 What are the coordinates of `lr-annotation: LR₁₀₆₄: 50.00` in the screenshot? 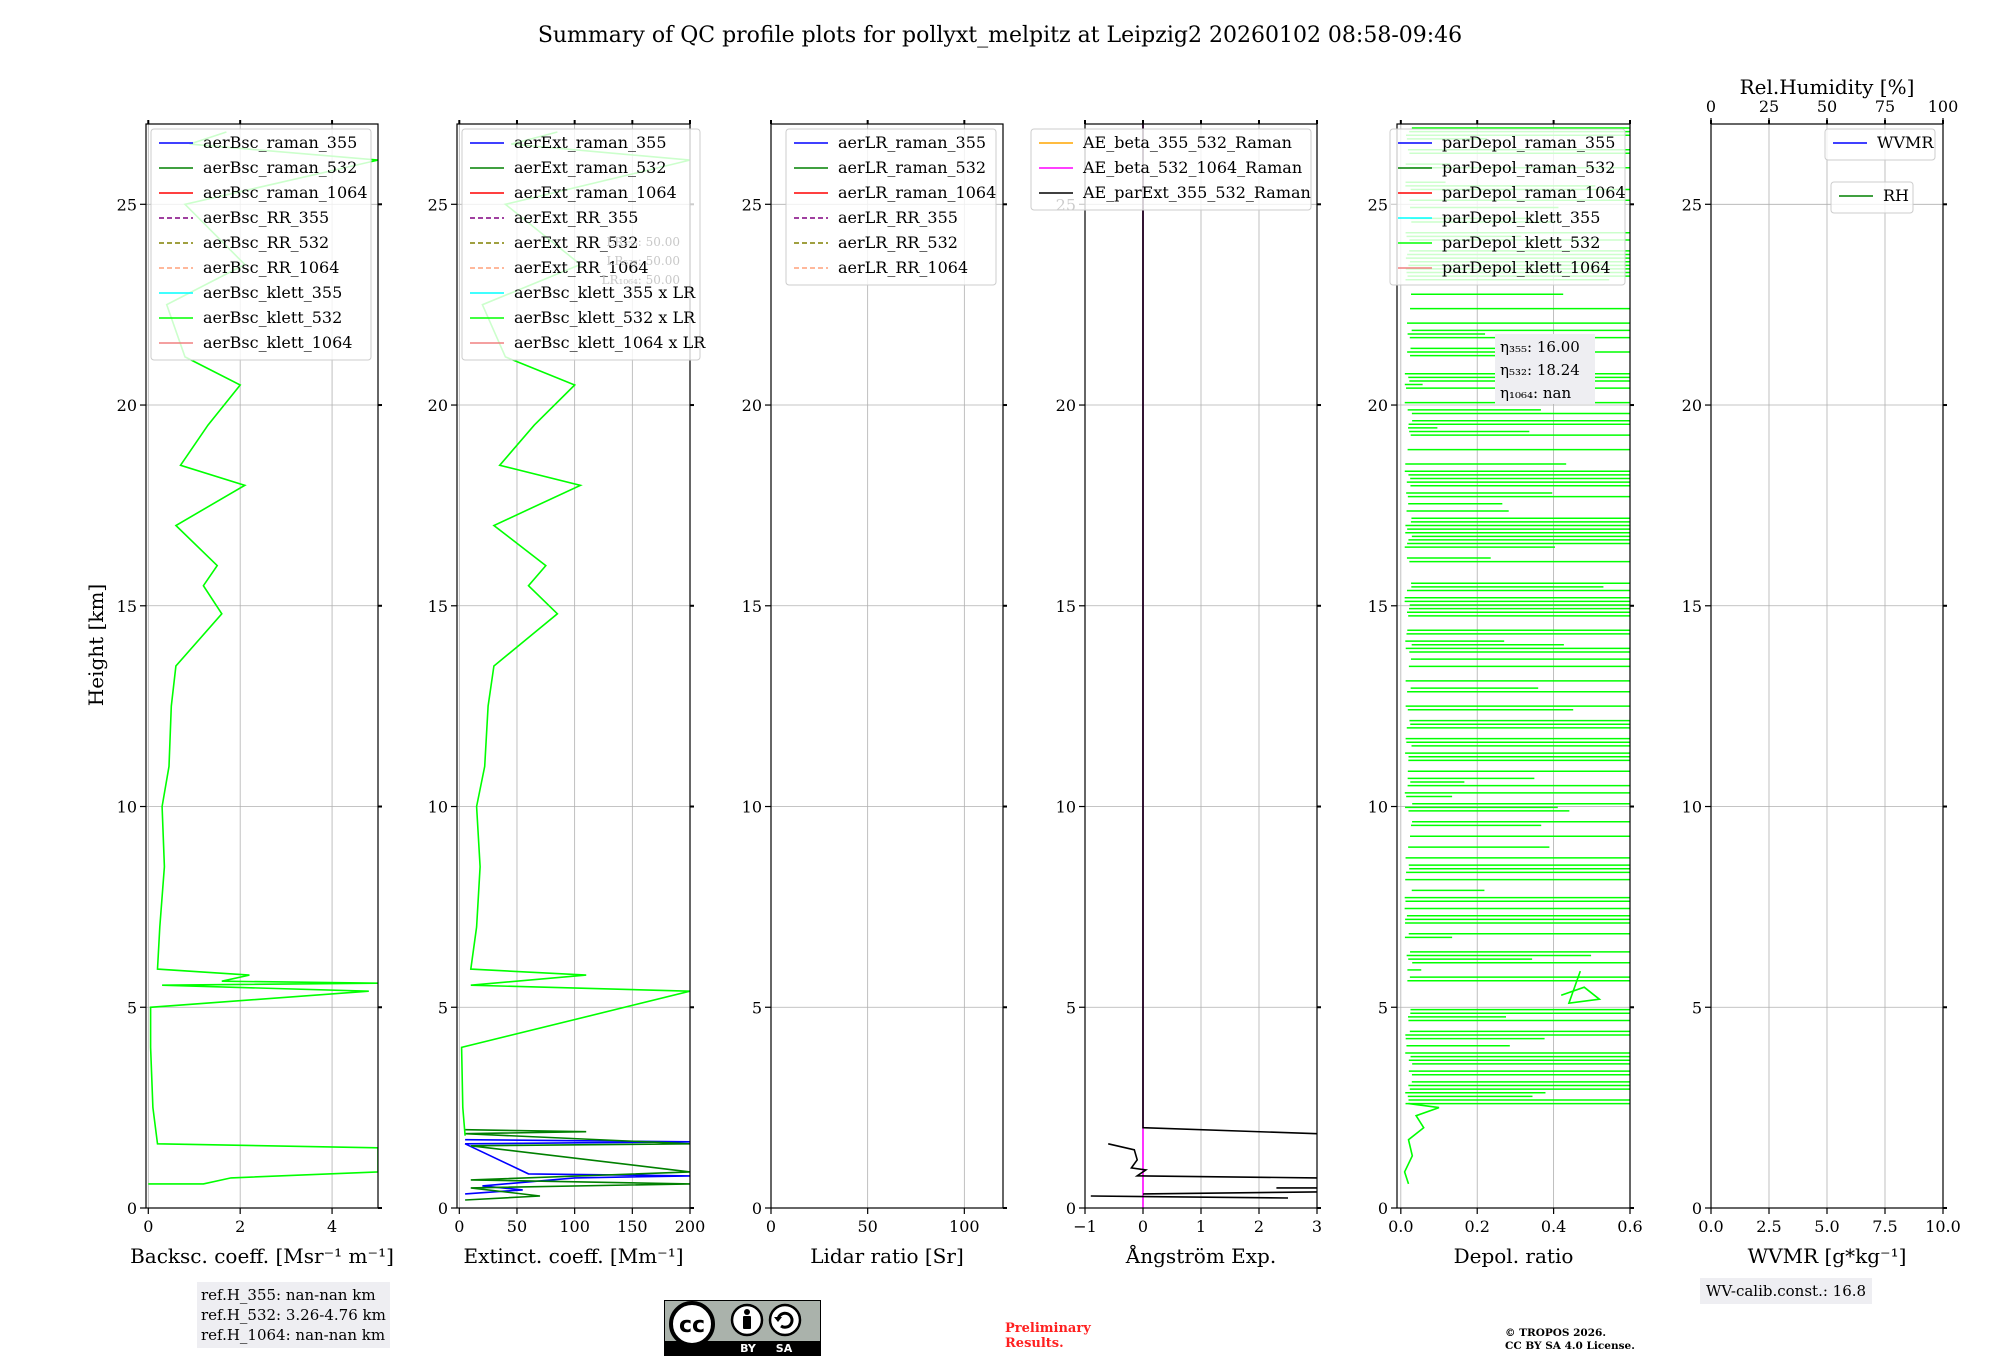 It's located at (641, 280).